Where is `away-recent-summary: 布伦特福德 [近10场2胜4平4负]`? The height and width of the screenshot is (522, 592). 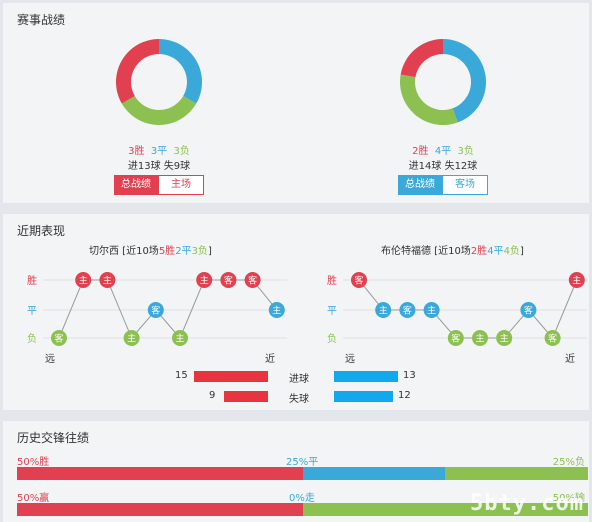 away-recent-summary: 布伦特福德 [近10场2胜4平4负] is located at coordinates (452, 249).